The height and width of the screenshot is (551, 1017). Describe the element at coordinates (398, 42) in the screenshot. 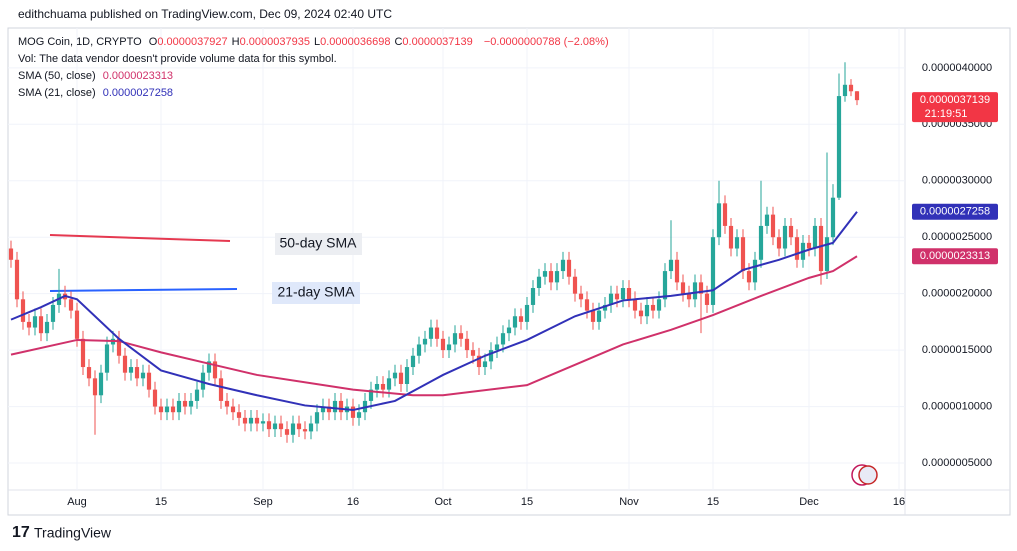

I see `ohlc-key: C` at that location.